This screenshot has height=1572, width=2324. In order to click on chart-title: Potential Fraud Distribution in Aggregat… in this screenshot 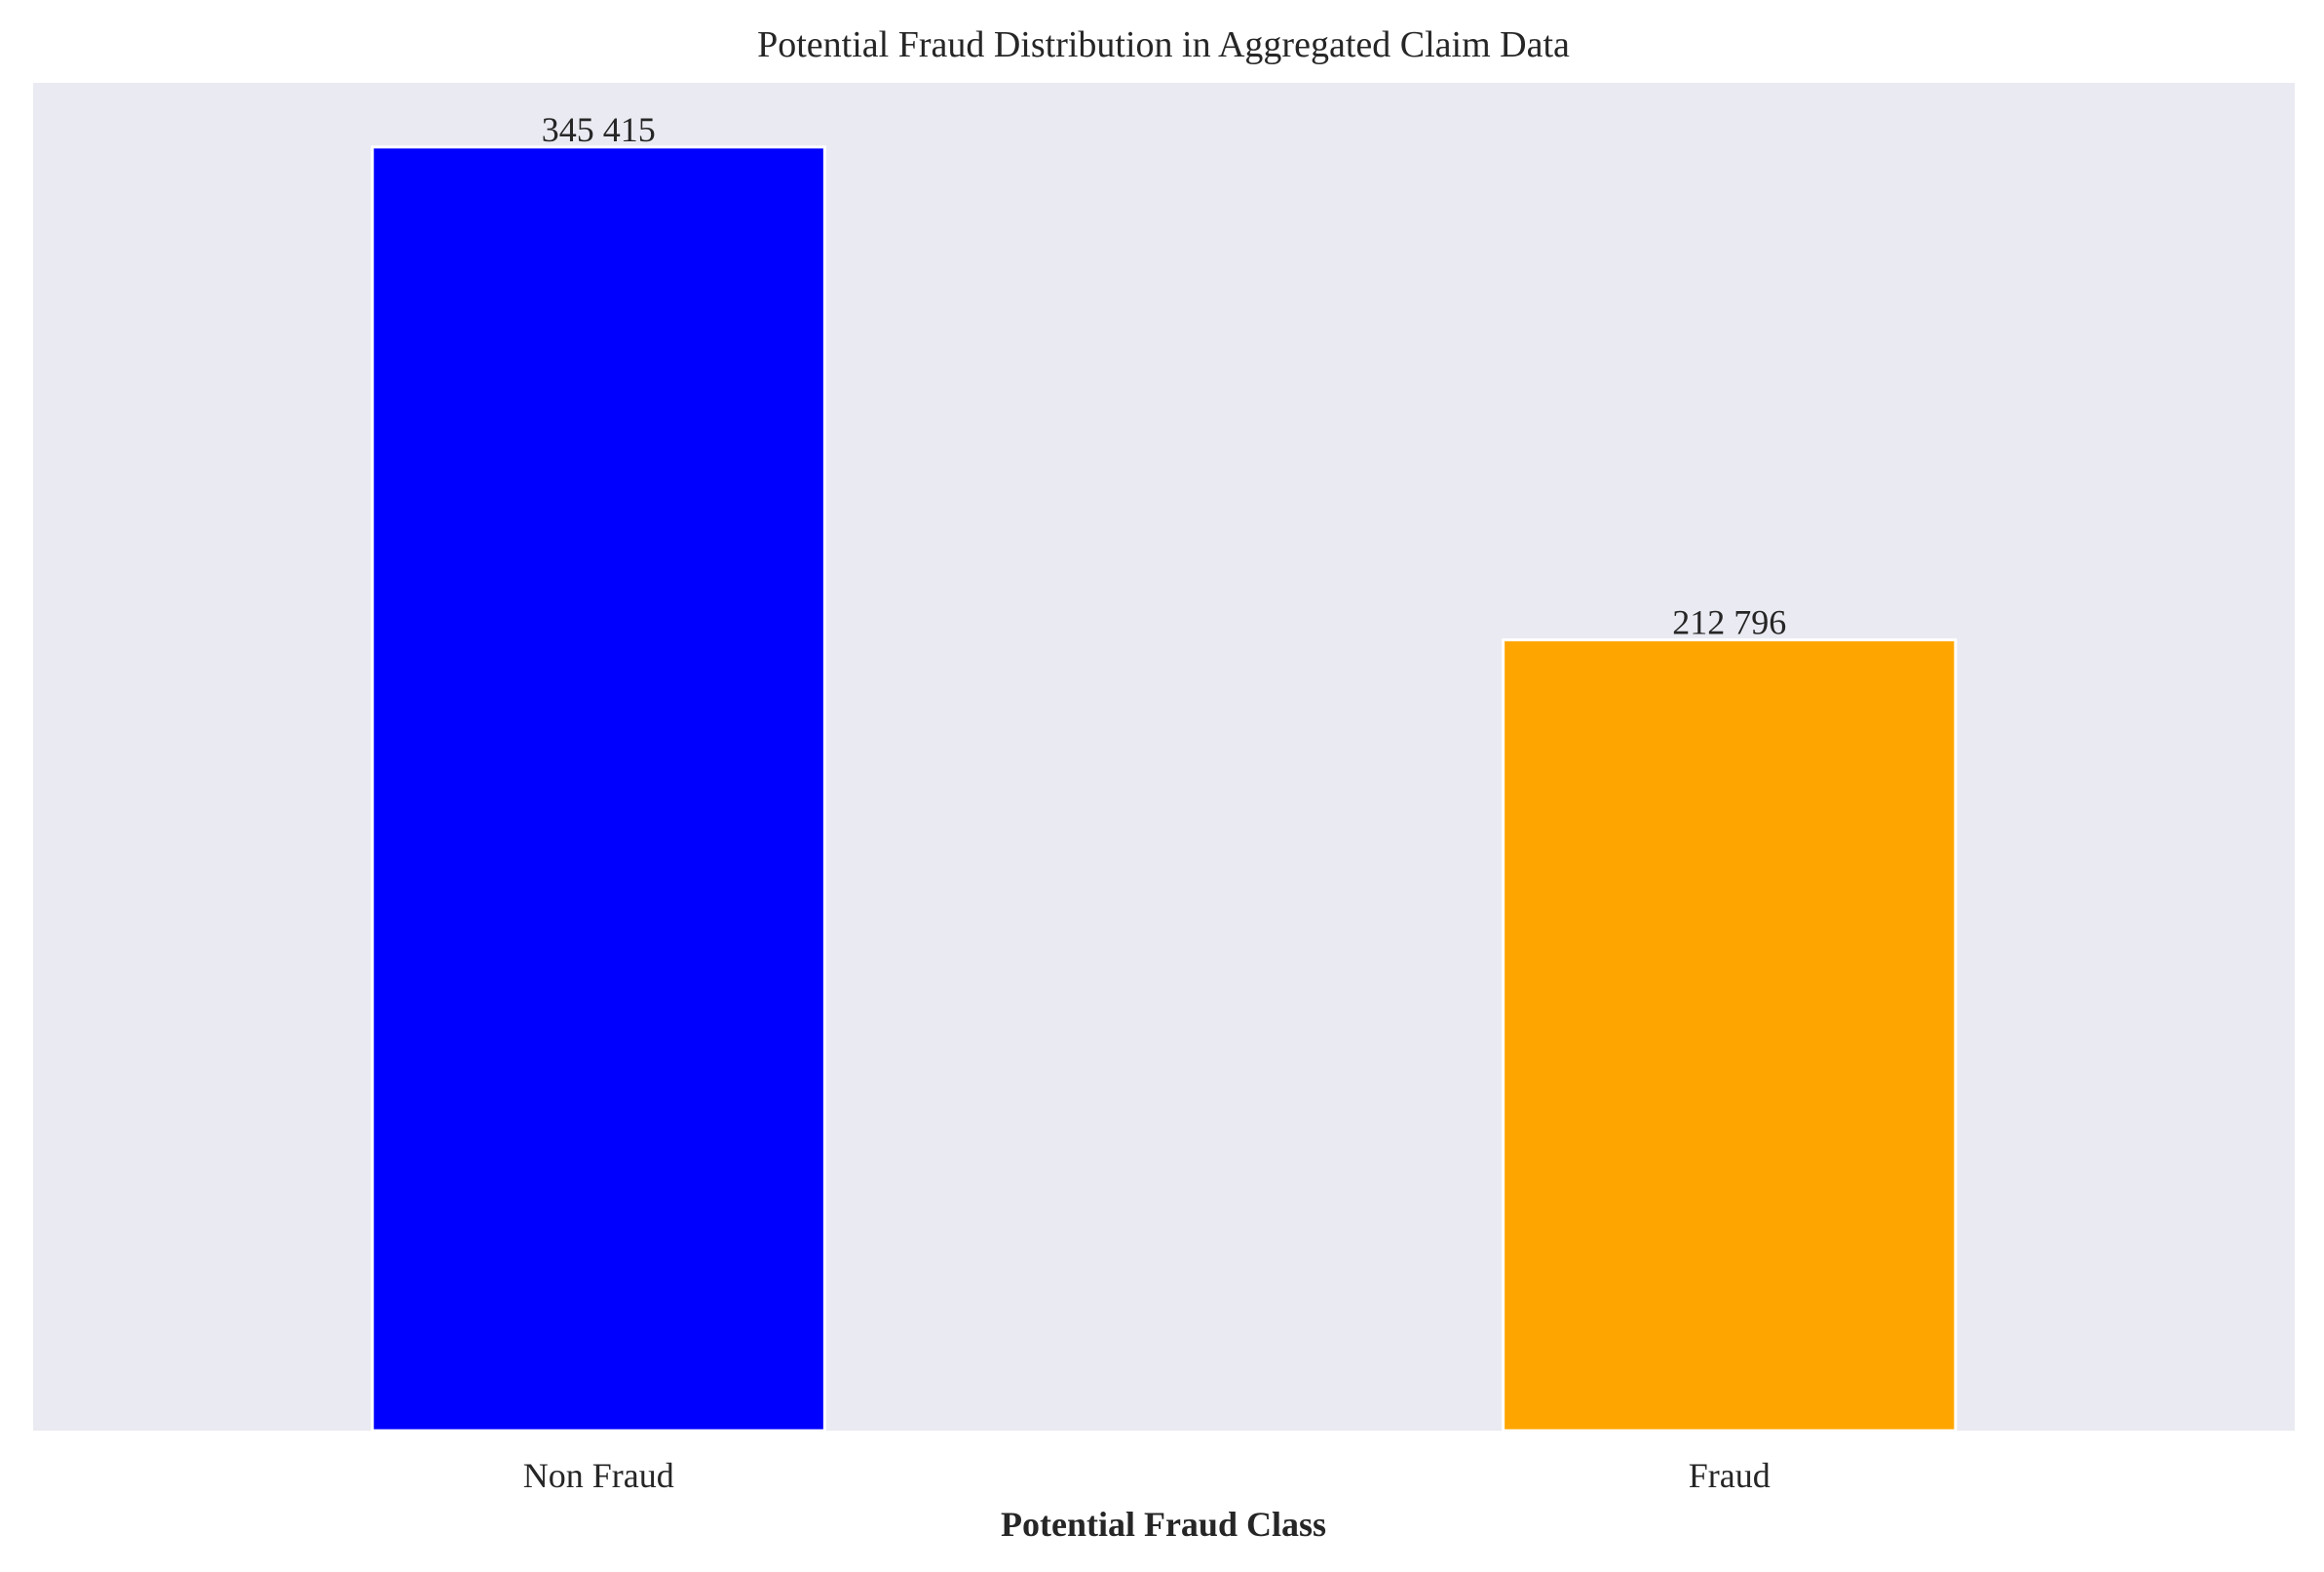, I will do `click(1164, 44)`.